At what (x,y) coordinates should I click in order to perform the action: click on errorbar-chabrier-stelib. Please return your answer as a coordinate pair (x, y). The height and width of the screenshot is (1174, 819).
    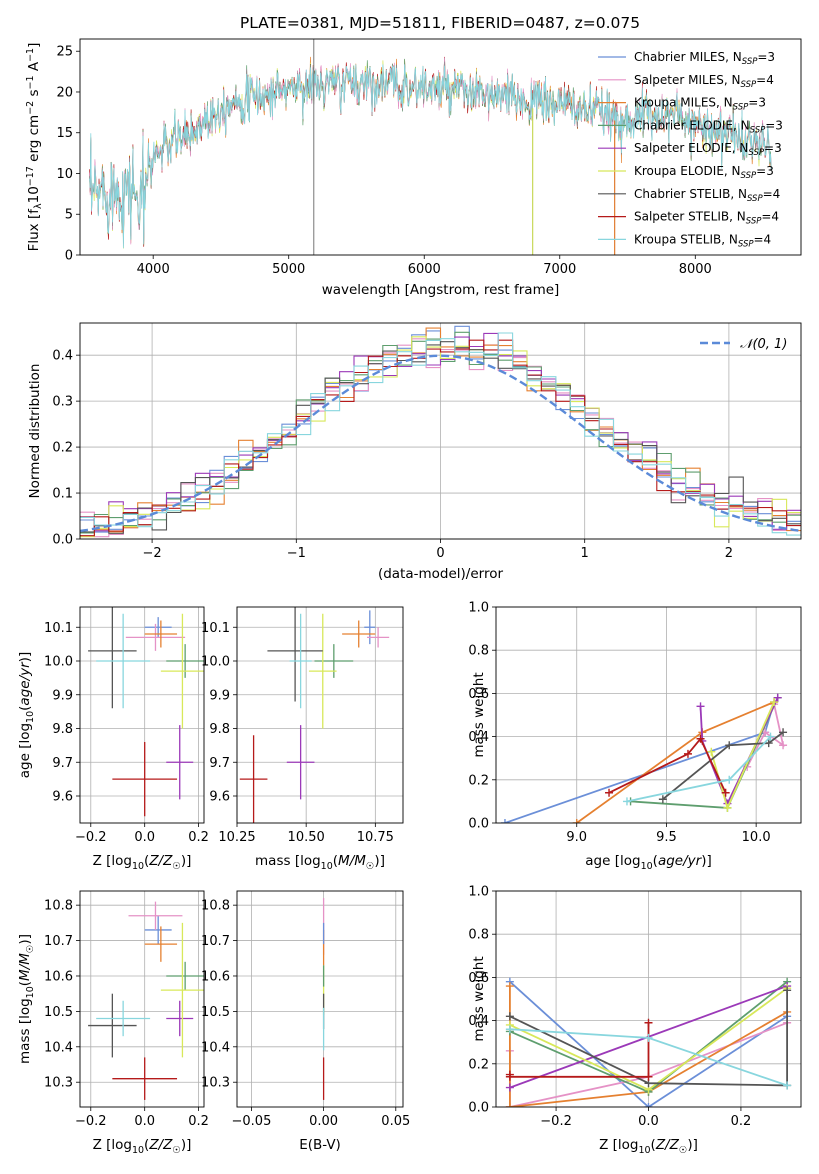
    Looking at the image, I should click on (295, 654).